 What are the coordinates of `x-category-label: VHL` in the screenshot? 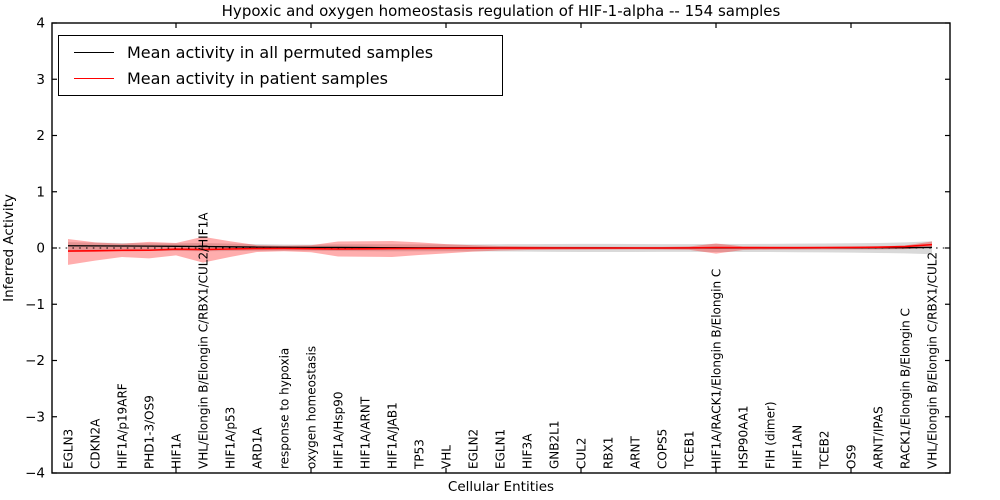 It's located at (447, 457).